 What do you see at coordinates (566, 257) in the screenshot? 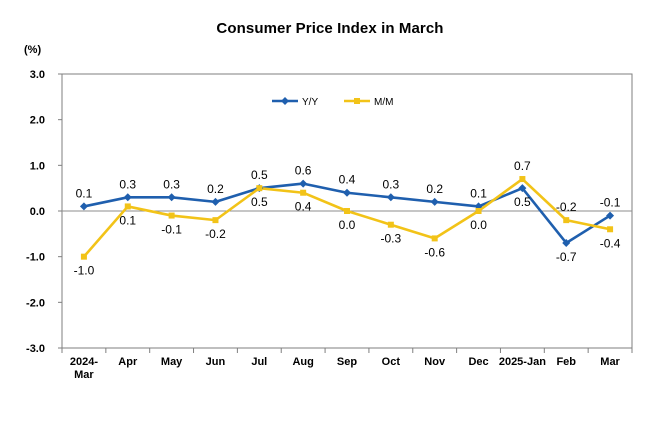
I see `data-label-yy: -0.7` at bounding box center [566, 257].